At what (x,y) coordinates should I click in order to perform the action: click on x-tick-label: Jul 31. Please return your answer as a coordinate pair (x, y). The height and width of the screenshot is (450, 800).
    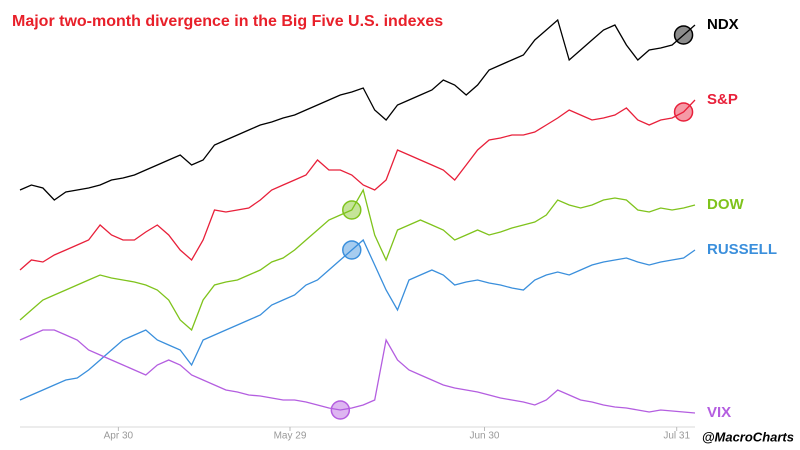
    Looking at the image, I should click on (676, 436).